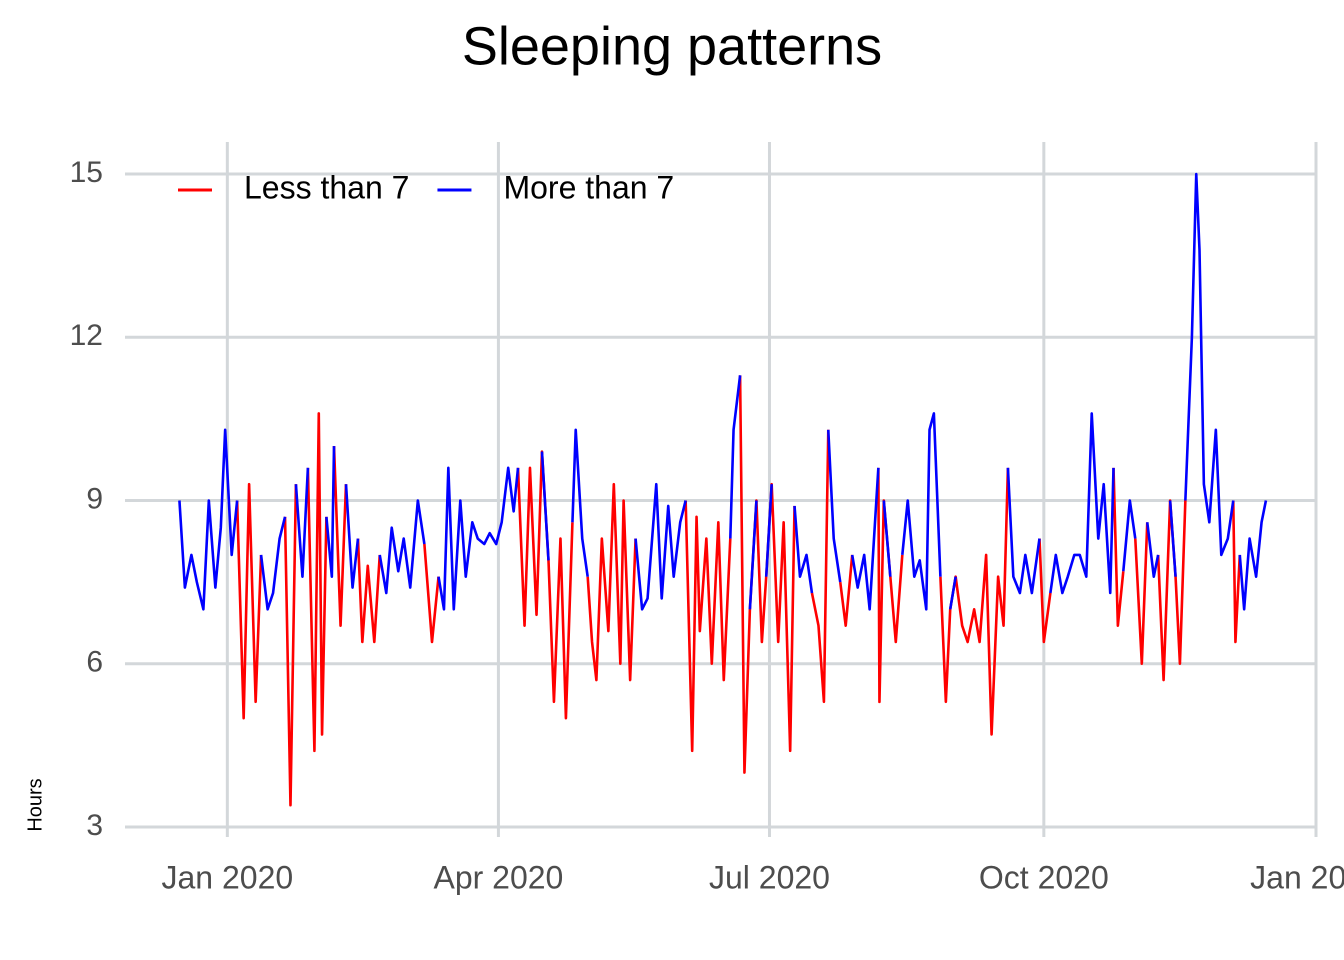 Image resolution: width=1344 pixels, height=960 pixels. What do you see at coordinates (86, 335) in the screenshot?
I see `y-tick-label: 12` at bounding box center [86, 335].